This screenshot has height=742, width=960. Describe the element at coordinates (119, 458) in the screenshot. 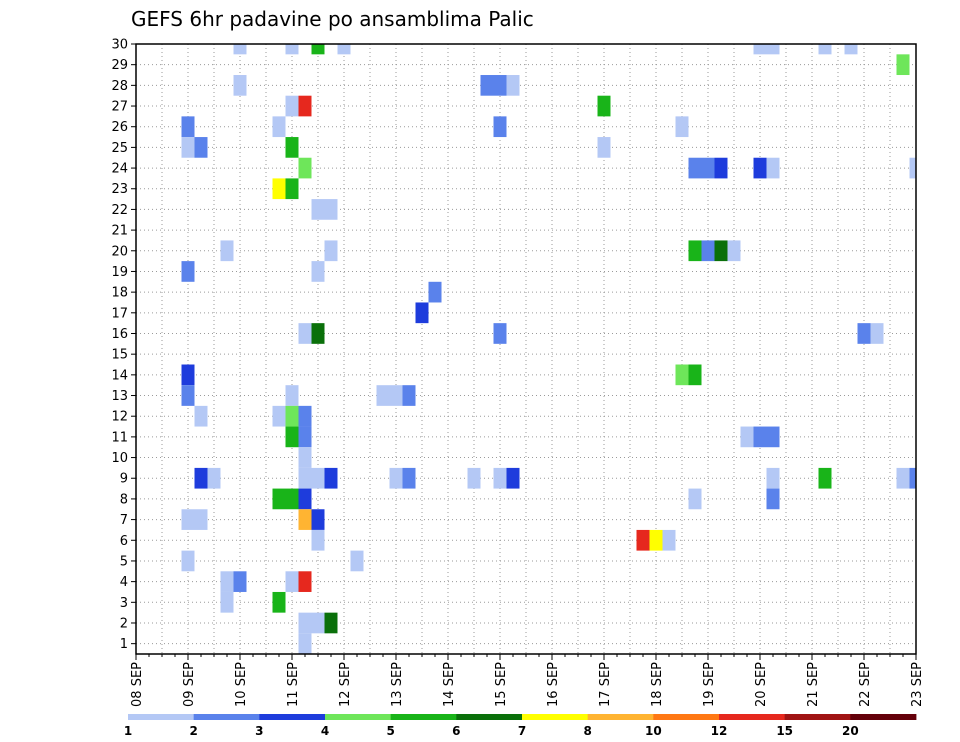

I see `y-tick-label: 10` at that location.